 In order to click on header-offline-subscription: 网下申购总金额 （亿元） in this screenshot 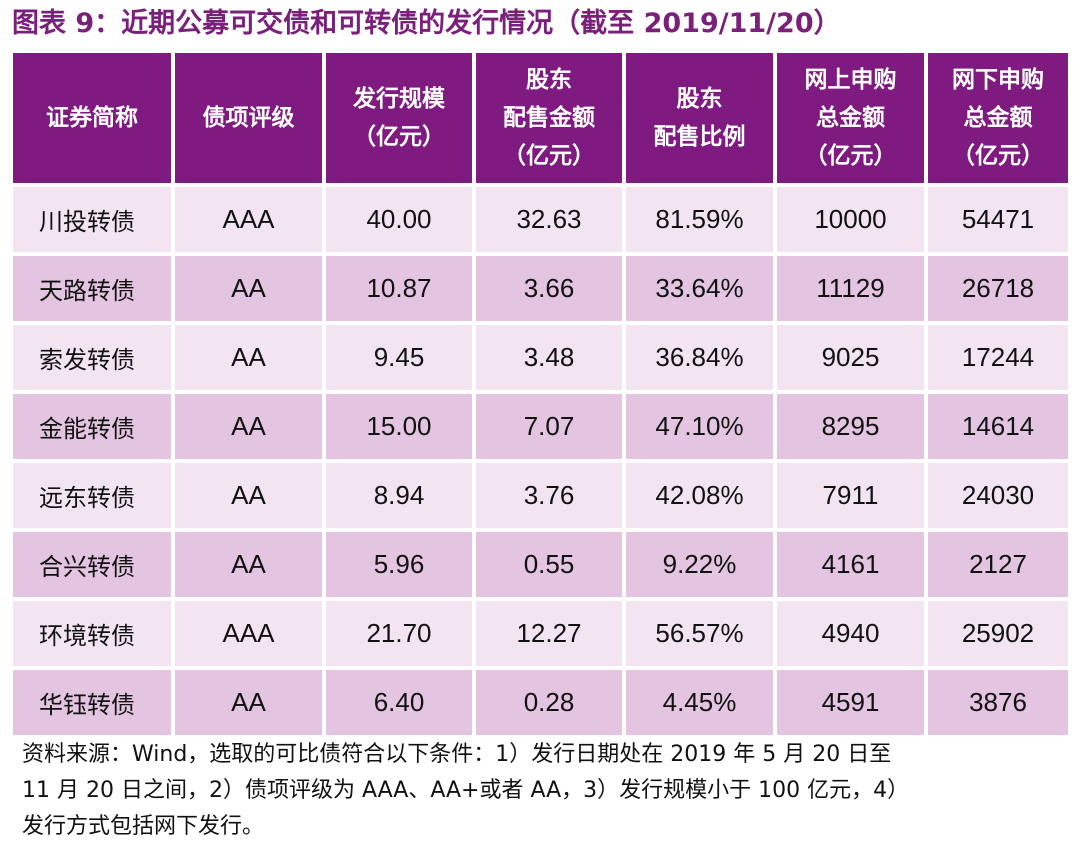, I will do `click(998, 118)`.